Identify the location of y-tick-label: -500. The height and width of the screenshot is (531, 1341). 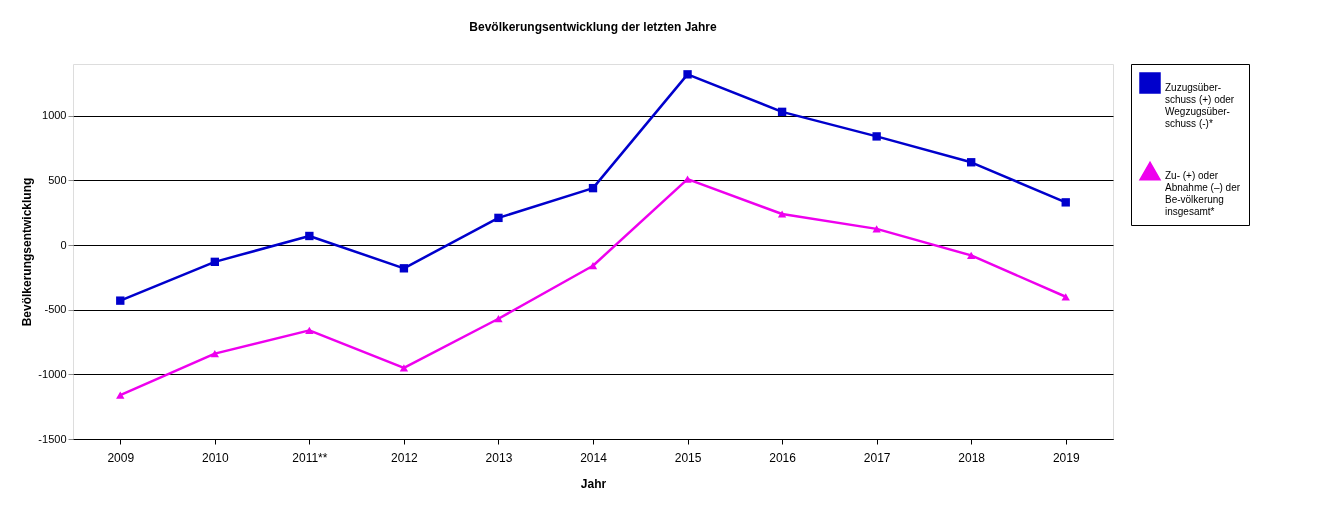
(55, 309).